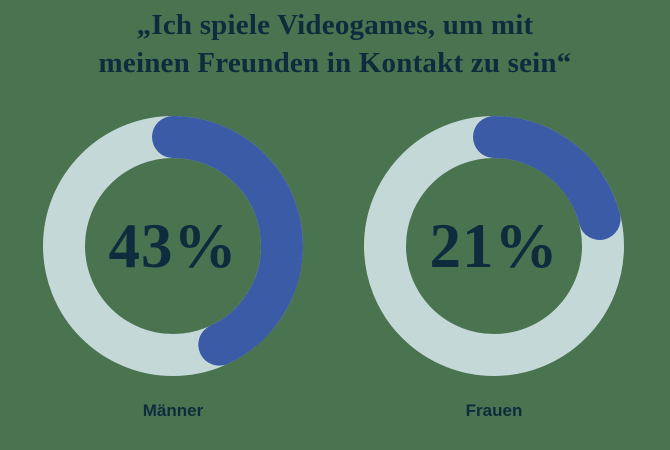 Image resolution: width=670 pixels, height=450 pixels. Describe the element at coordinates (494, 410) in the screenshot. I see `donut-label-women: Frauen` at that location.